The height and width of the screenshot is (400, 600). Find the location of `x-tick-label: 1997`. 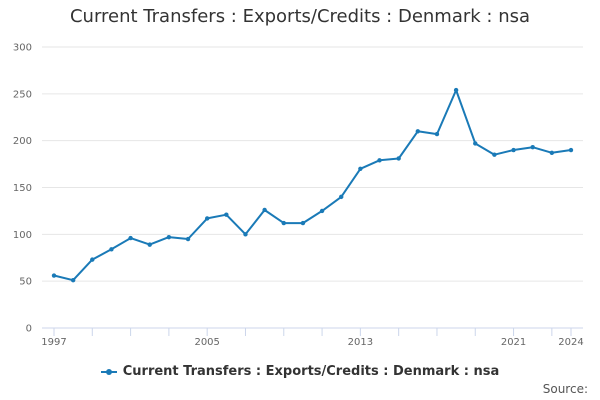

x-tick-label: 1997 is located at coordinates (53, 342).